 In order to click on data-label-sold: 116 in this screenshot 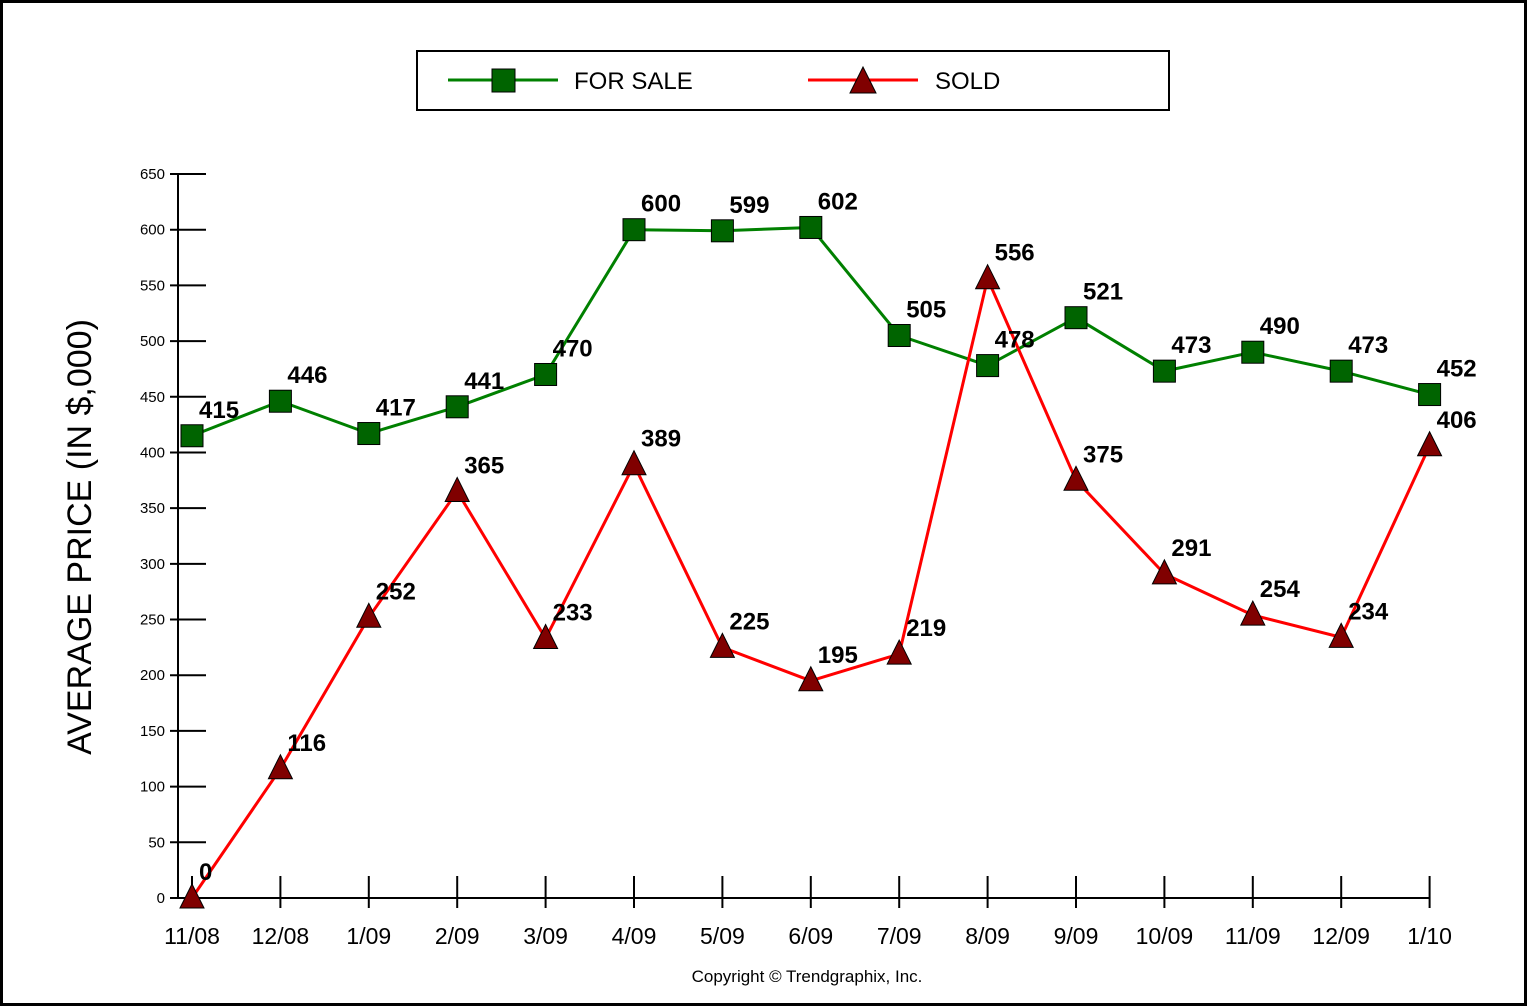, I will do `click(306, 743)`.